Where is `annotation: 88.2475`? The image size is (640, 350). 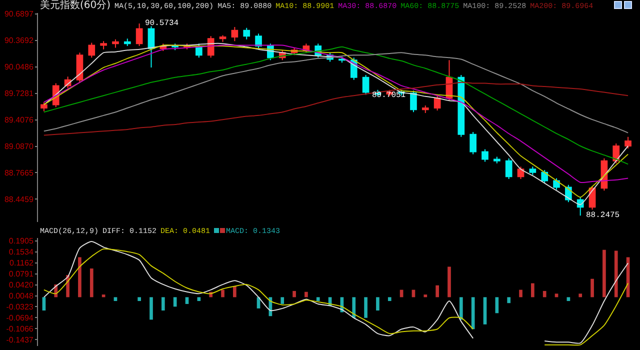
annotation: 88.2475 is located at coordinates (603, 215).